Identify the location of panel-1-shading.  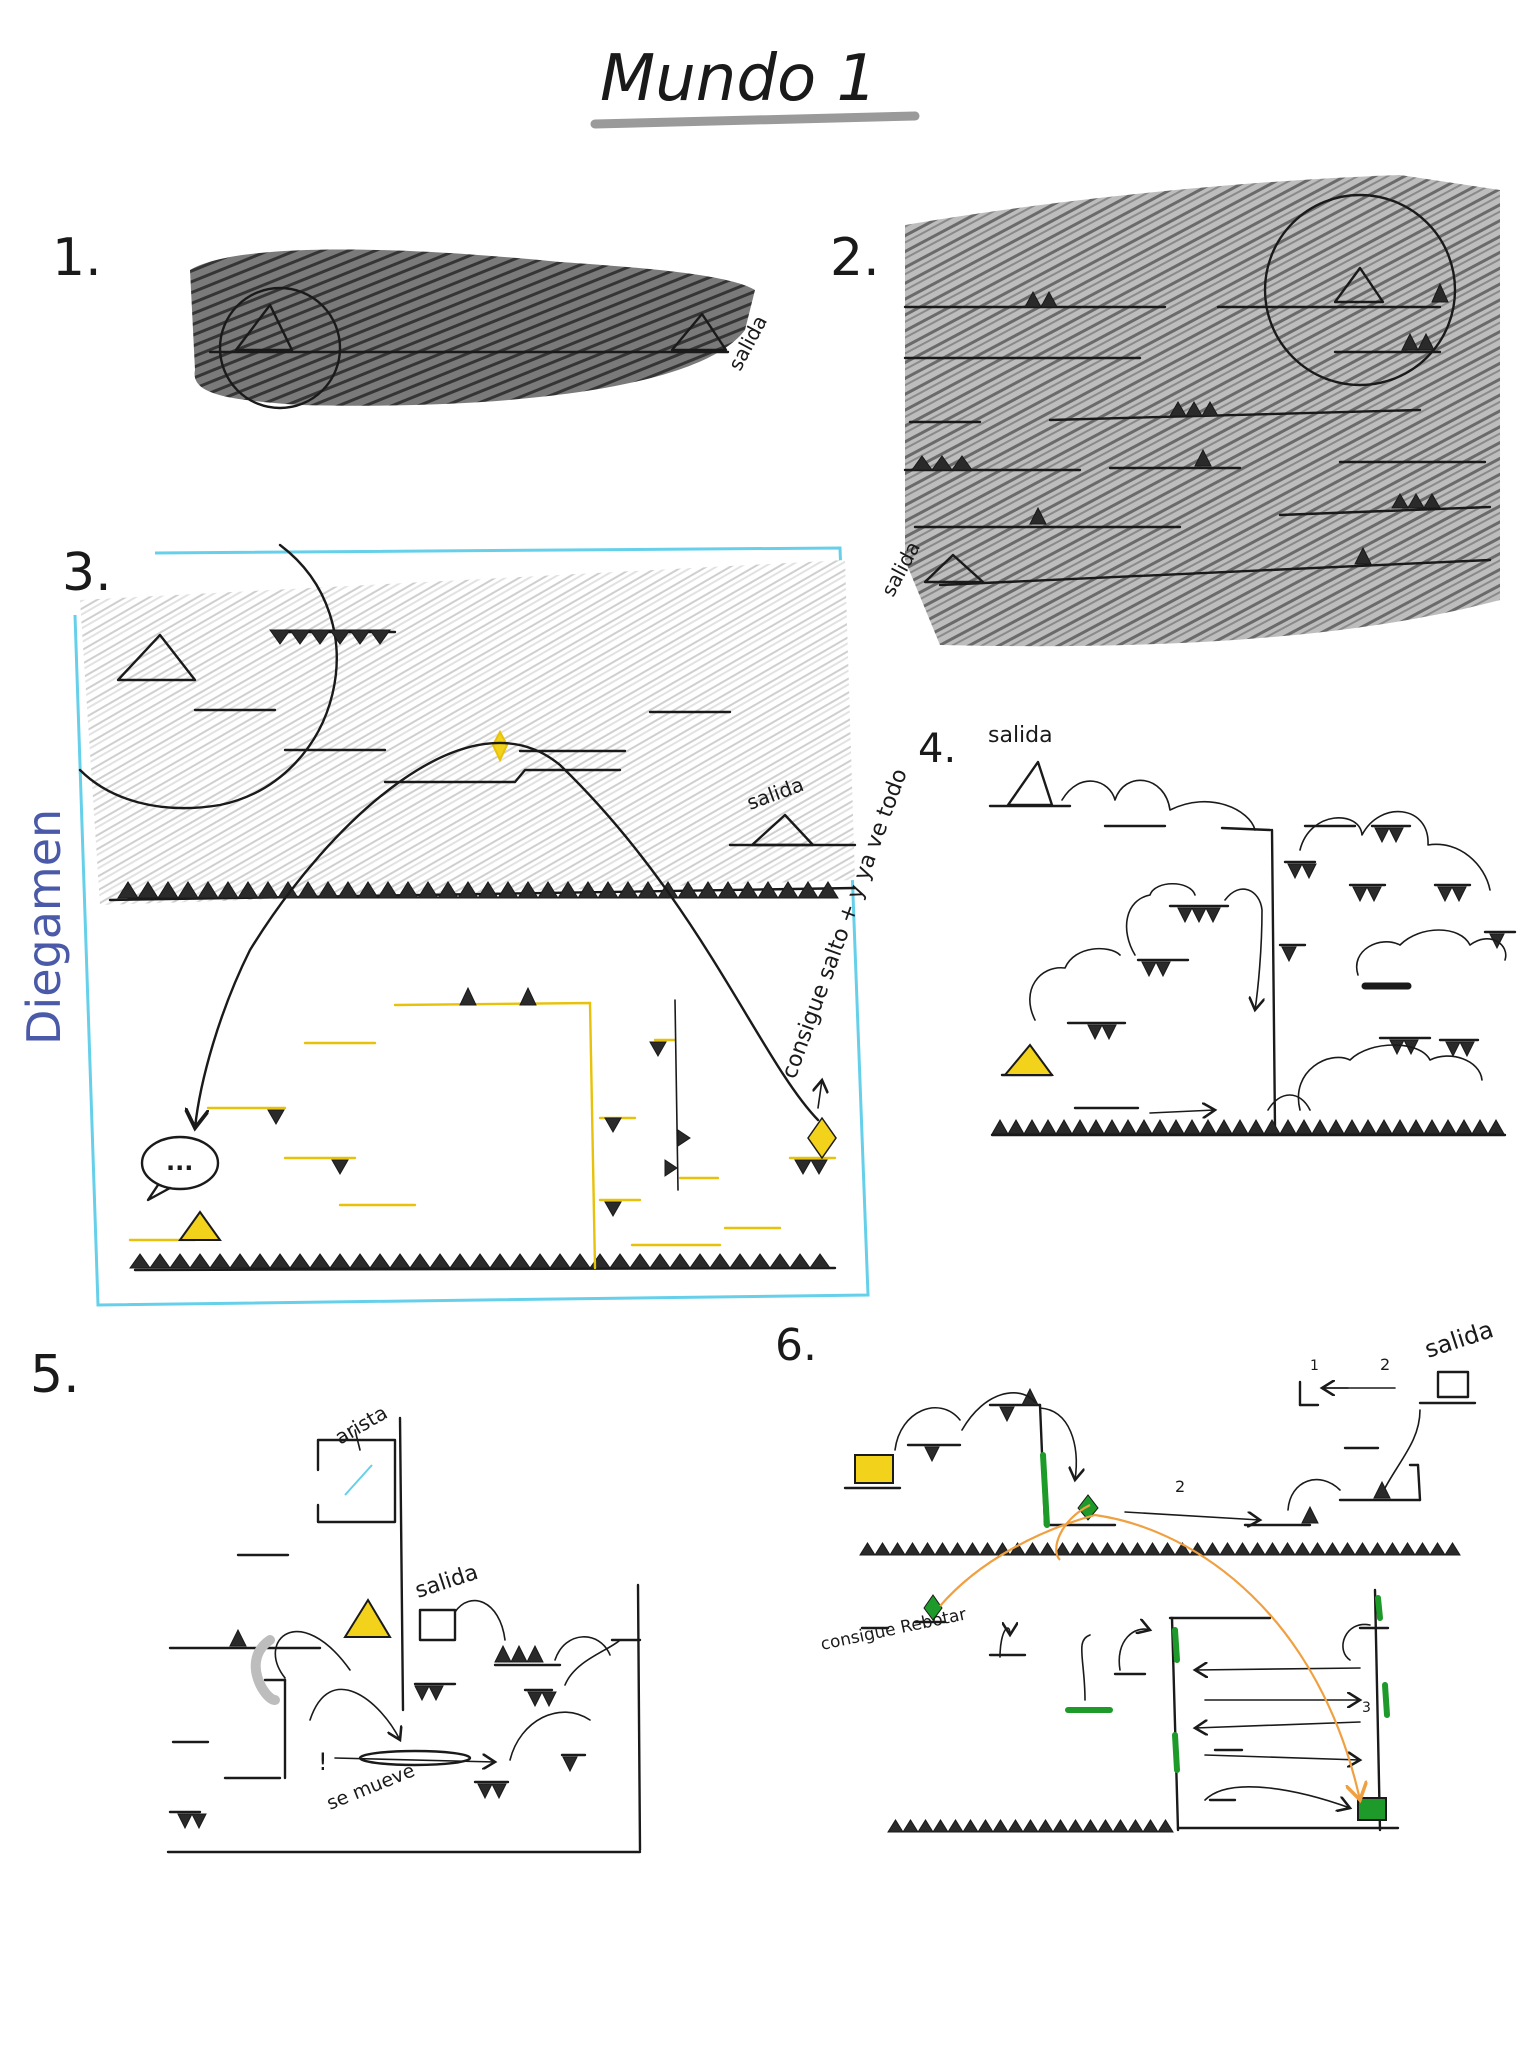
(472, 327).